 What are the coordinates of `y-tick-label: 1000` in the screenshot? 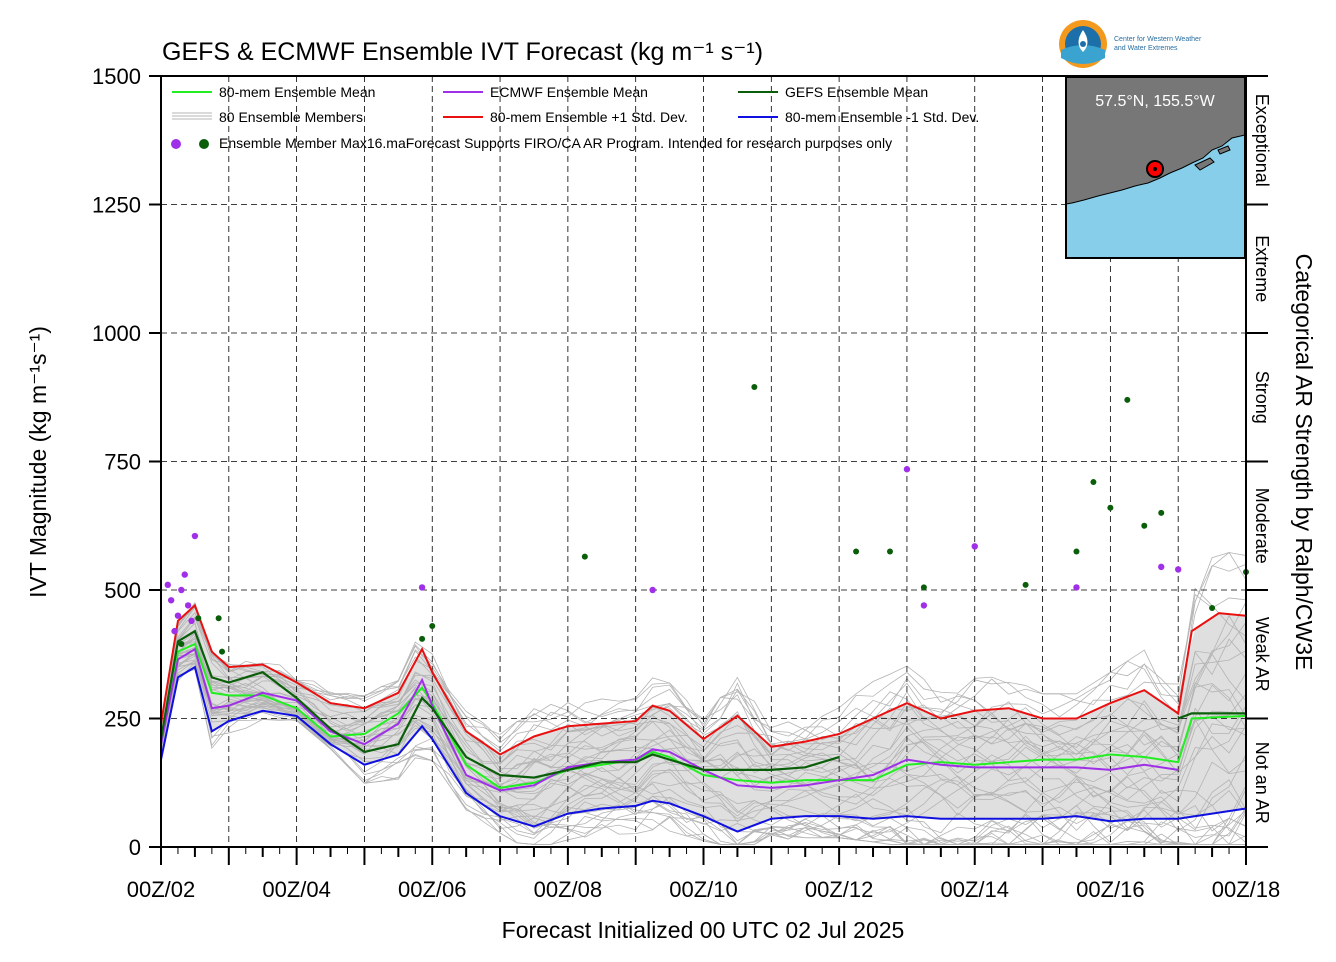 It's located at (116, 333).